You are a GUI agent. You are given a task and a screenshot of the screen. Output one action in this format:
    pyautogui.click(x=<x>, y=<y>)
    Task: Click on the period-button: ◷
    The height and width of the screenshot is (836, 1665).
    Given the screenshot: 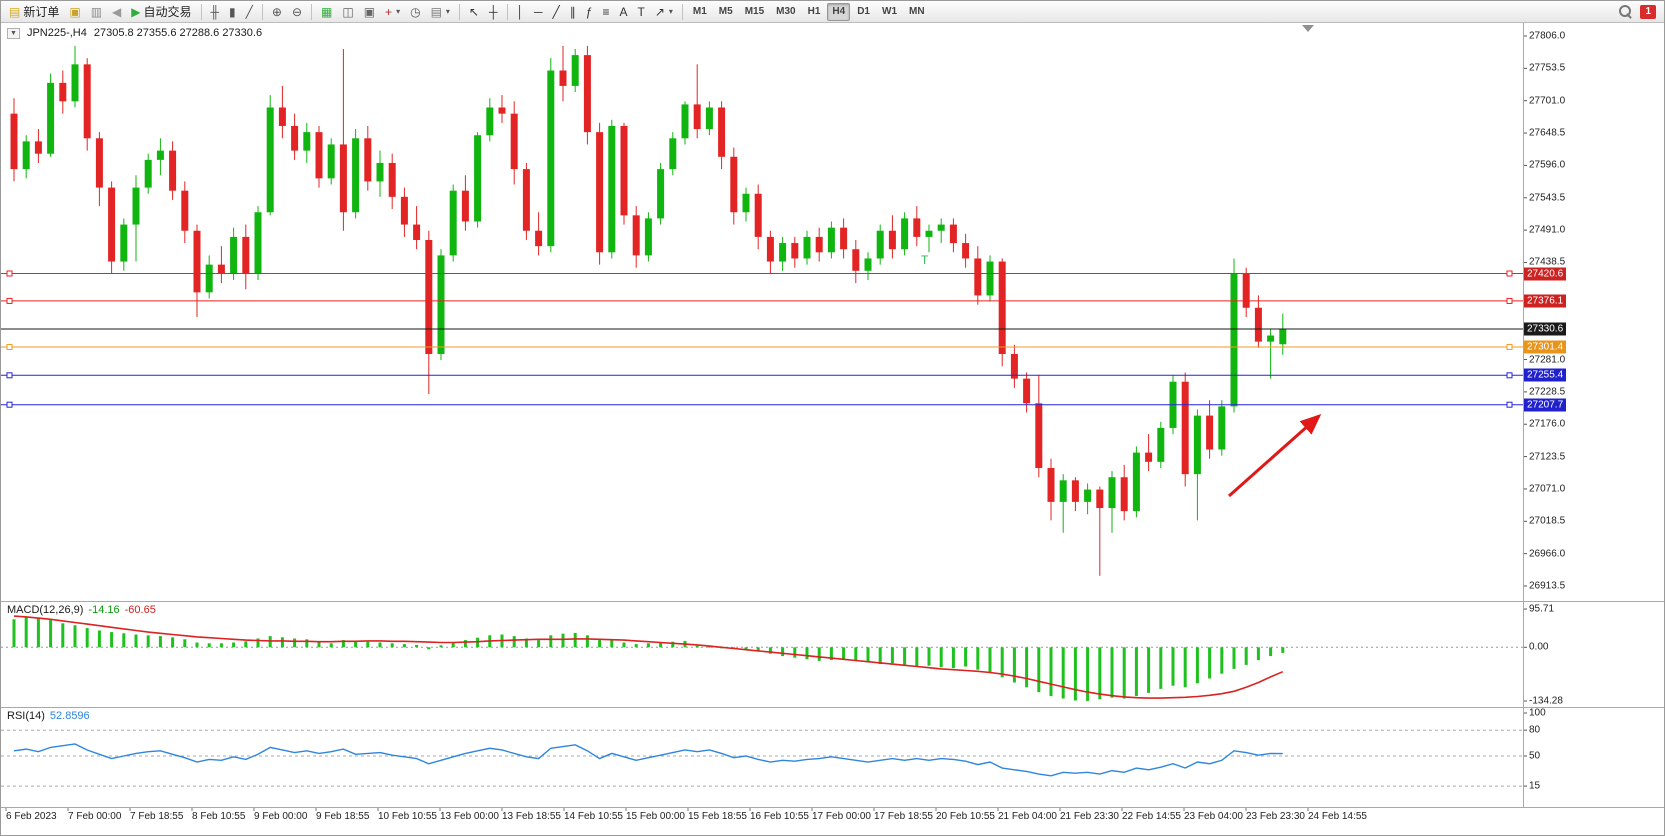 What is the action you would take?
    pyautogui.click(x=415, y=12)
    